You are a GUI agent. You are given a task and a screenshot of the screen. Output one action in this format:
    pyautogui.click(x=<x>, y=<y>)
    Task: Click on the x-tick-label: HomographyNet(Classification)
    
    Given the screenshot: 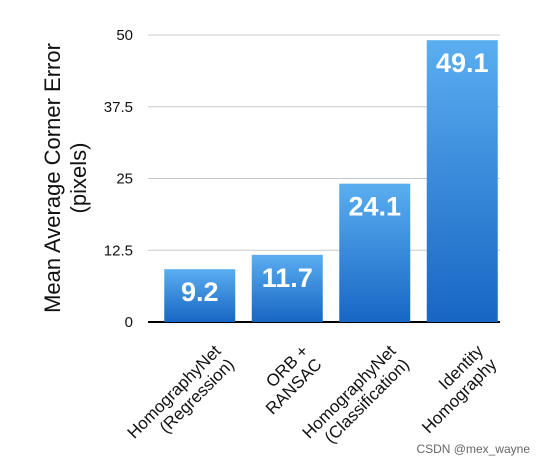 What is the action you would take?
    pyautogui.click(x=356, y=394)
    